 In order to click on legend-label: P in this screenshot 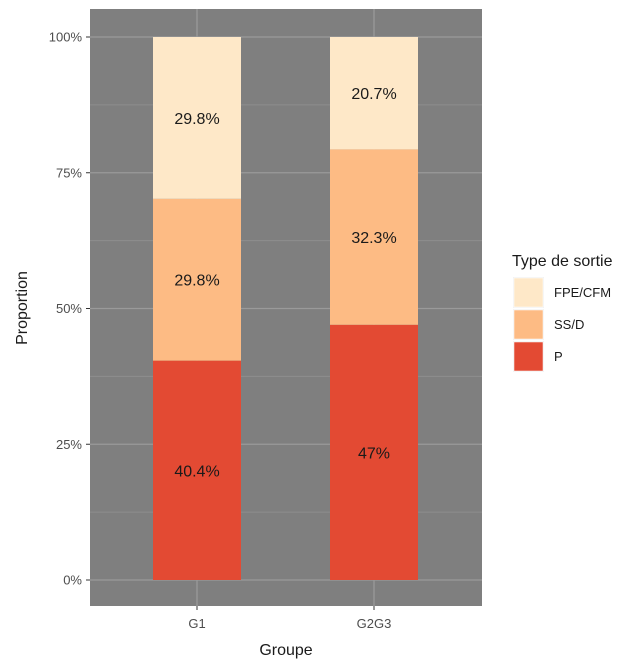, I will do `click(558, 356)`.